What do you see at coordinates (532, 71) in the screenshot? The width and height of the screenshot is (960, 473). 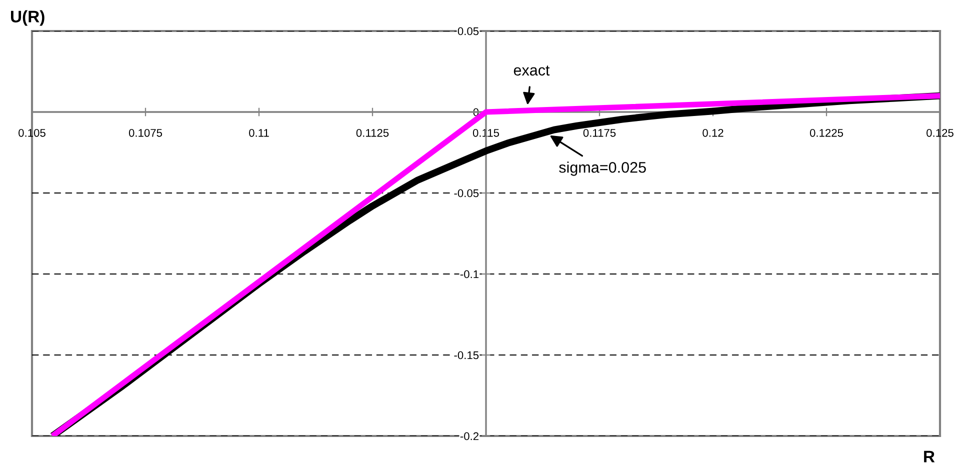 I see `text: exact` at bounding box center [532, 71].